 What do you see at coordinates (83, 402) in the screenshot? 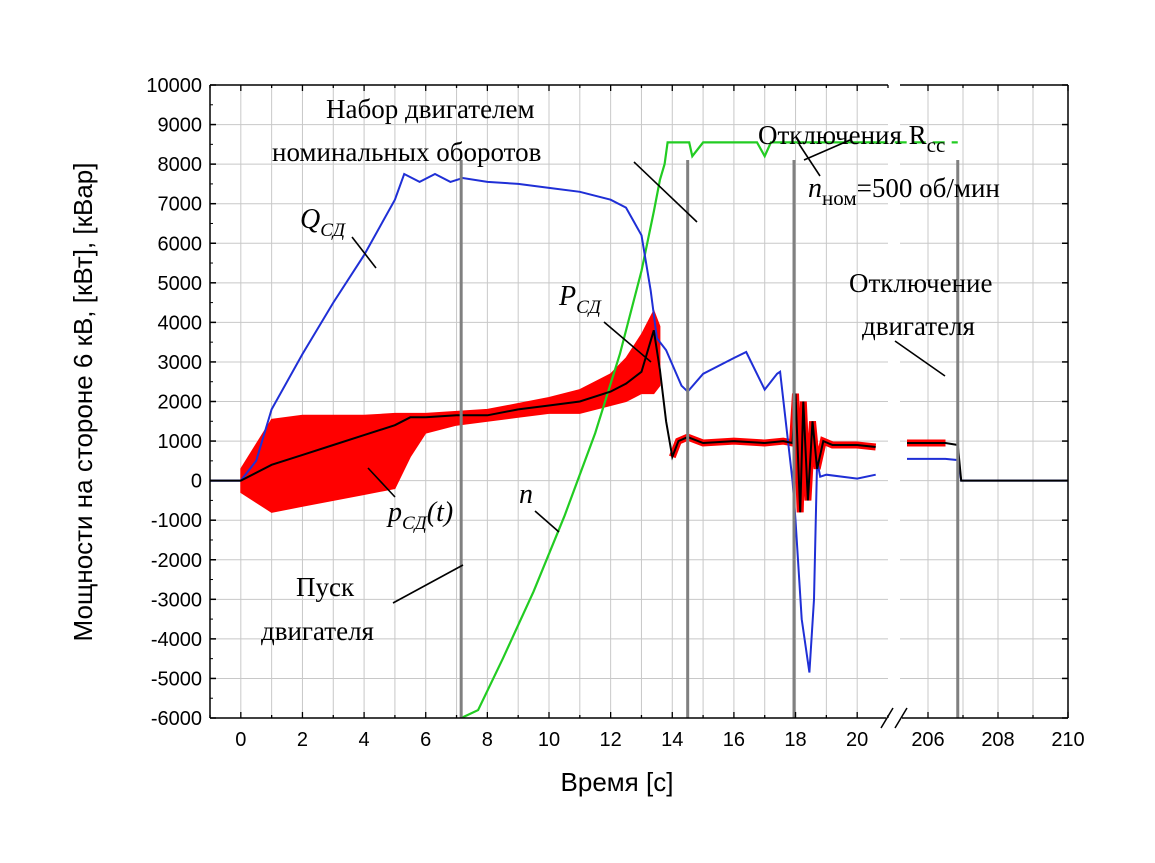
I see `y-axis-title: Мощности на стороне 6 кВ, [кВт], [кВар]` at bounding box center [83, 402].